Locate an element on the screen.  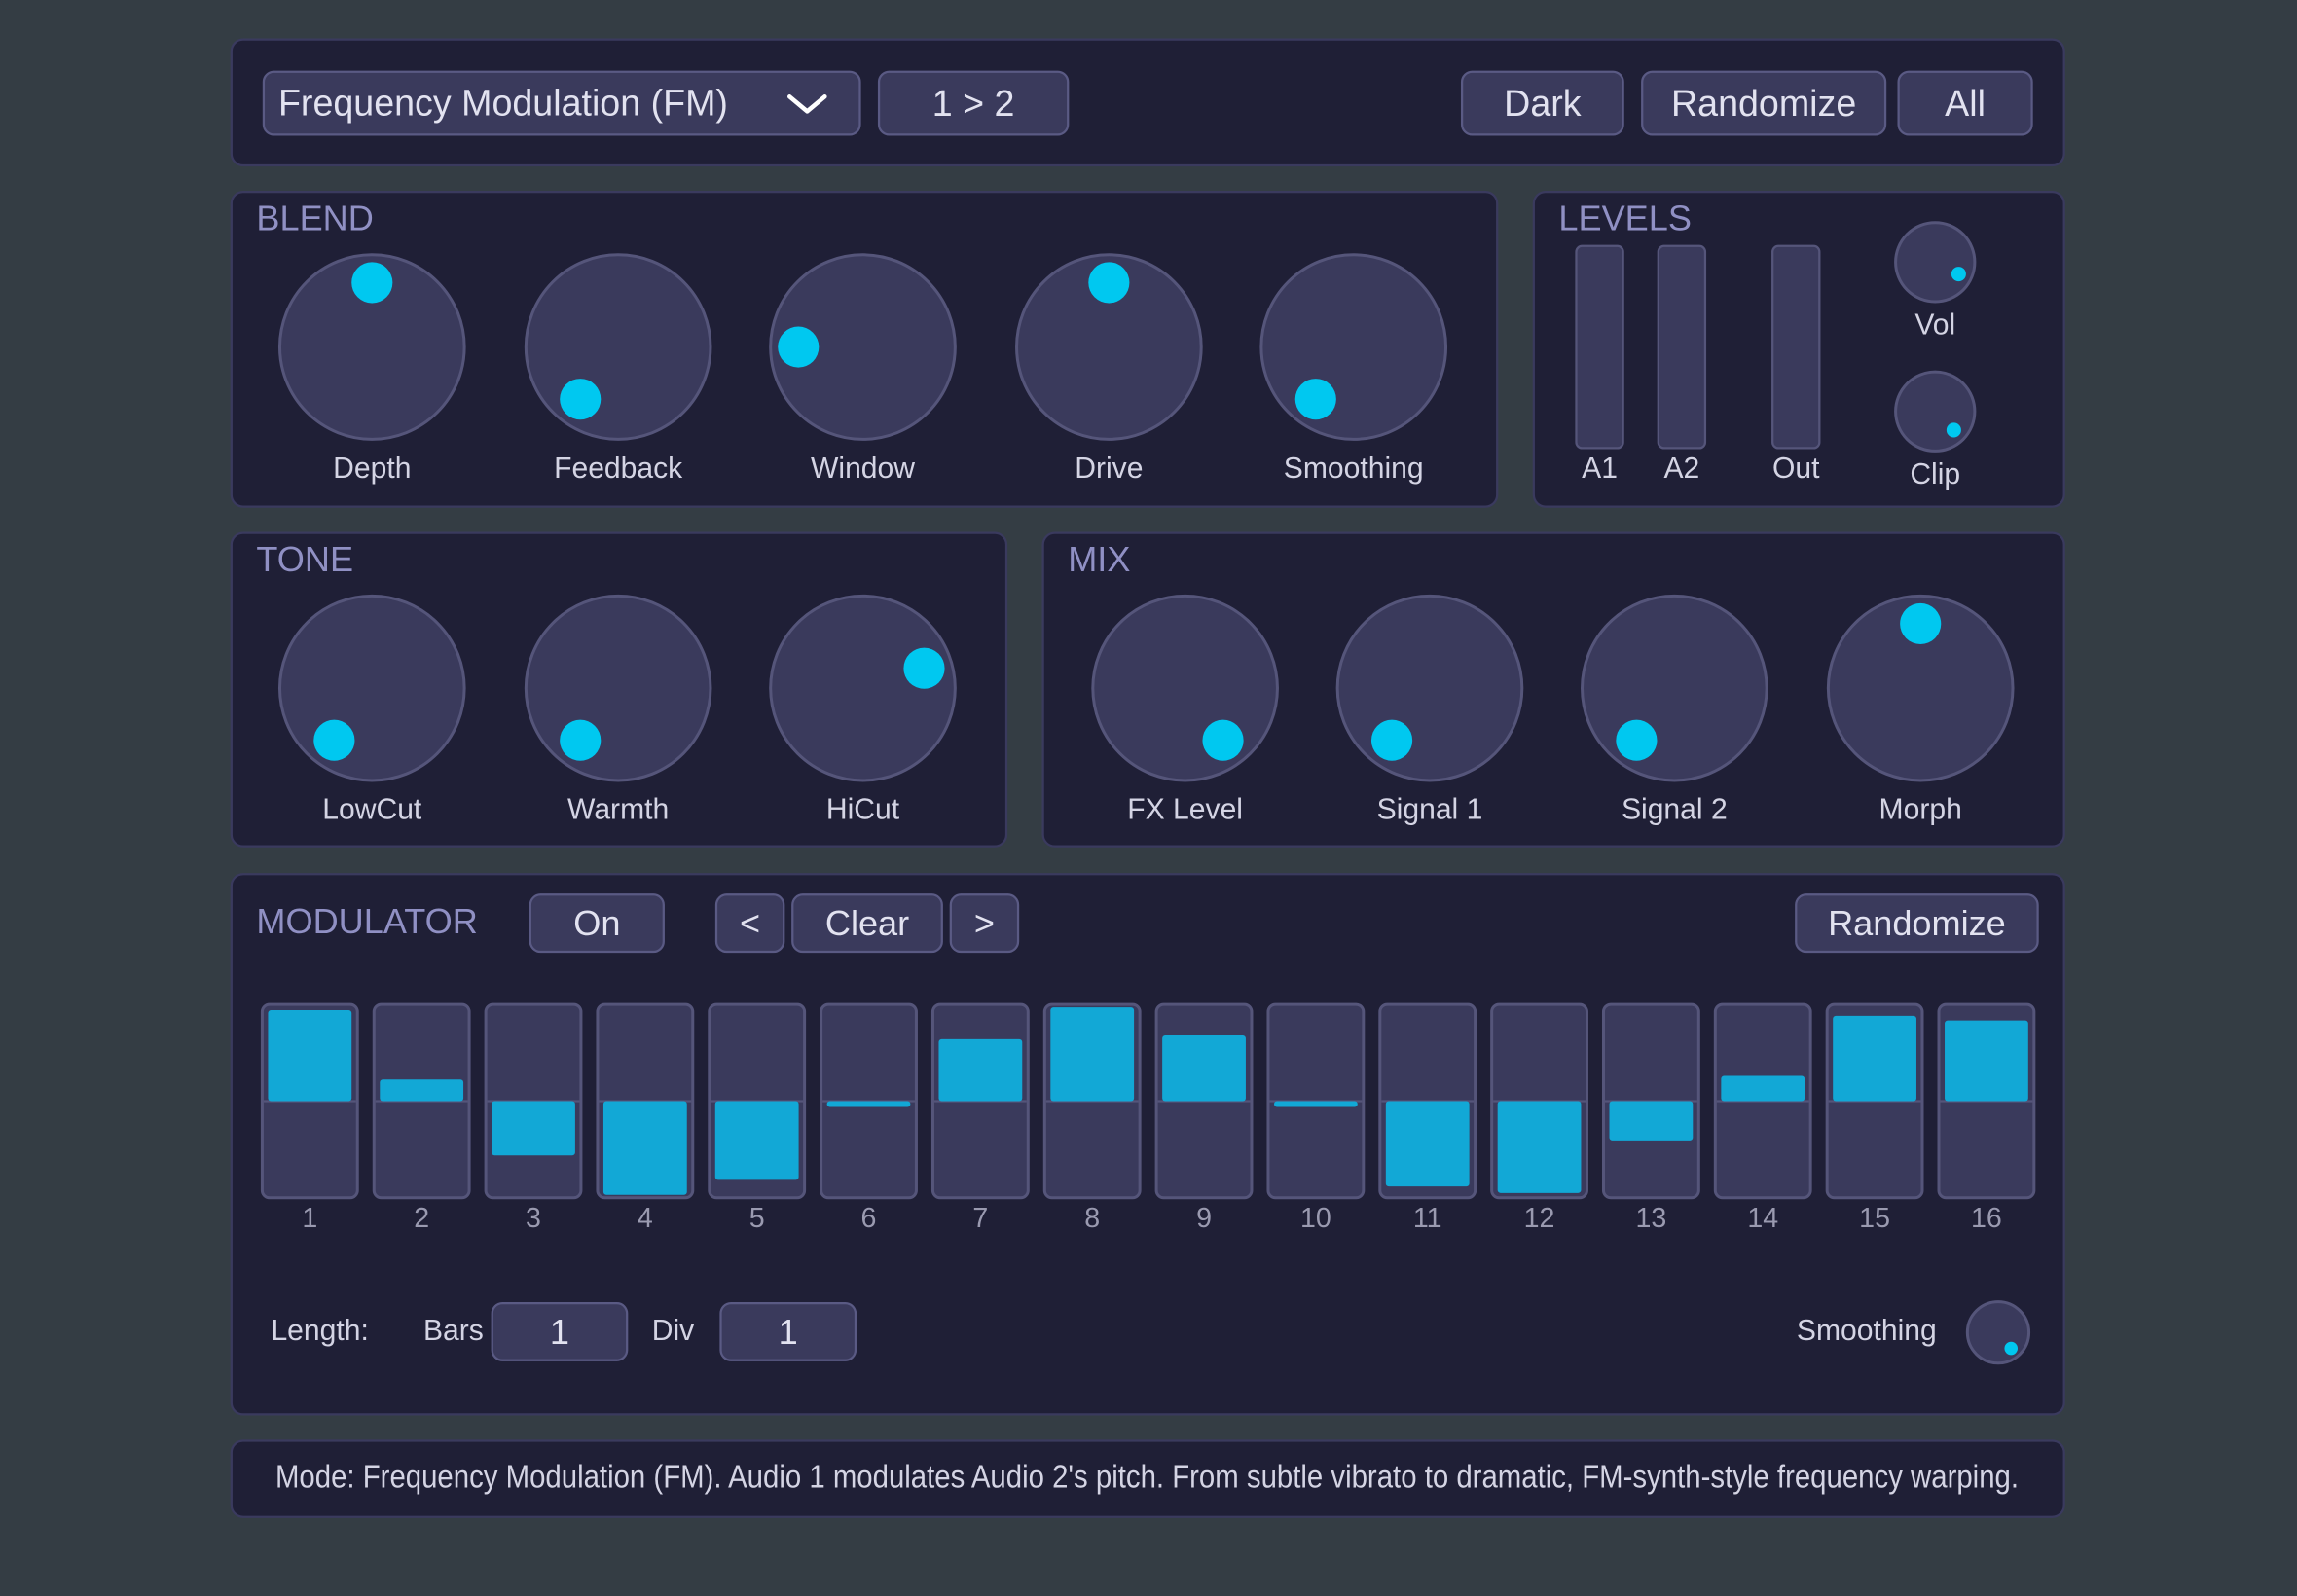
toggle-button is located at coordinates (597, 923).